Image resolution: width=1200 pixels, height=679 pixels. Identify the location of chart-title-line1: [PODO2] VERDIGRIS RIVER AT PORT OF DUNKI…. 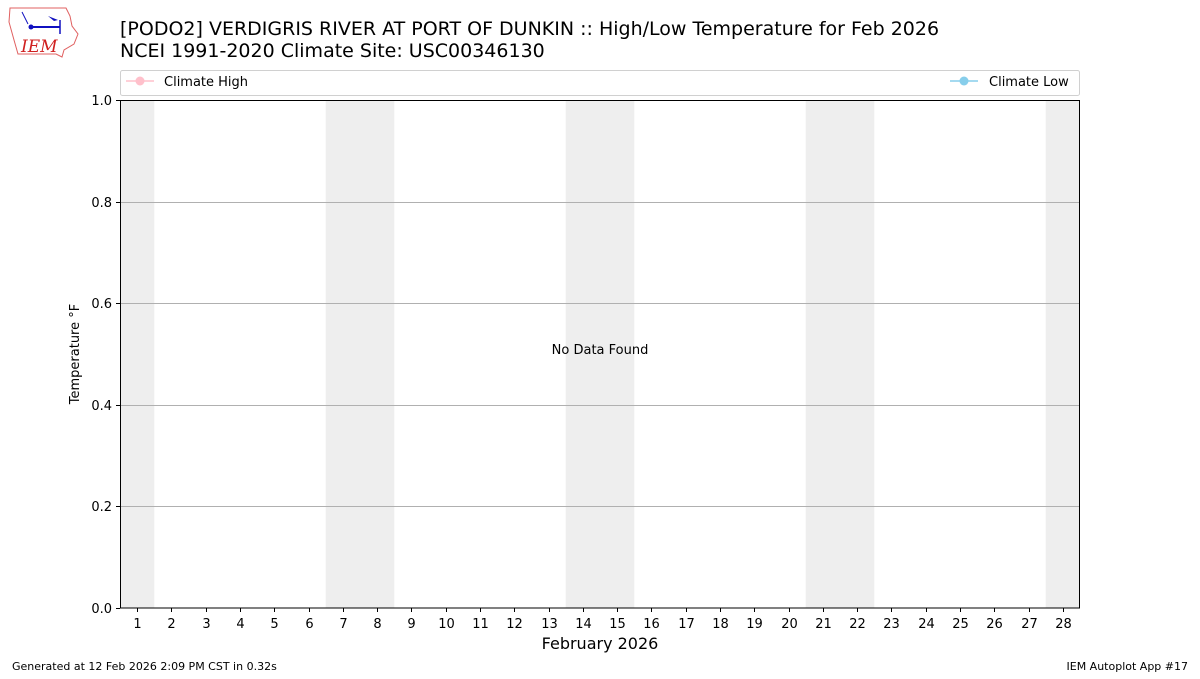
(529, 29).